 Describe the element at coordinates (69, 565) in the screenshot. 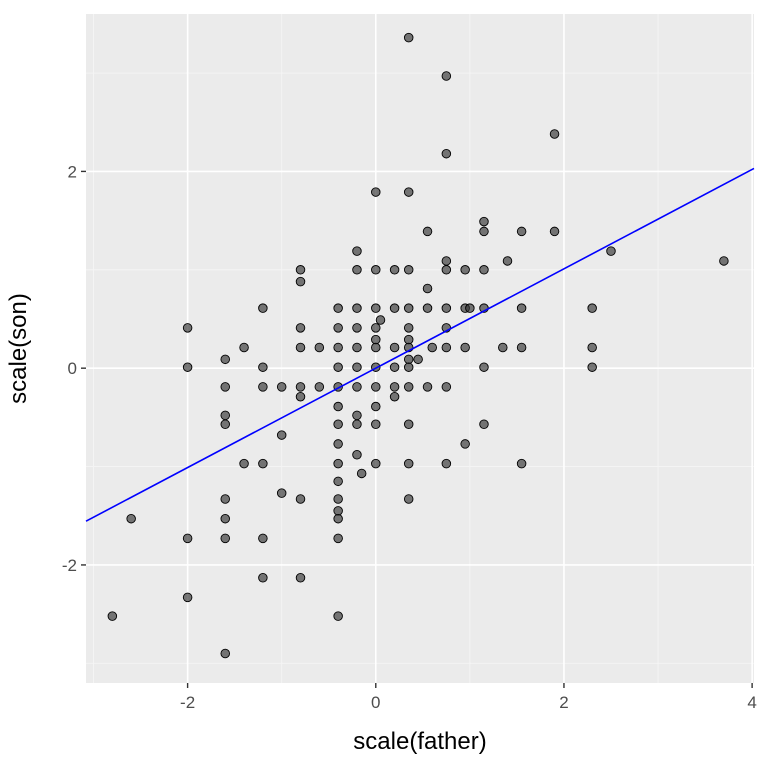

I see `y-tick-label: -2` at that location.